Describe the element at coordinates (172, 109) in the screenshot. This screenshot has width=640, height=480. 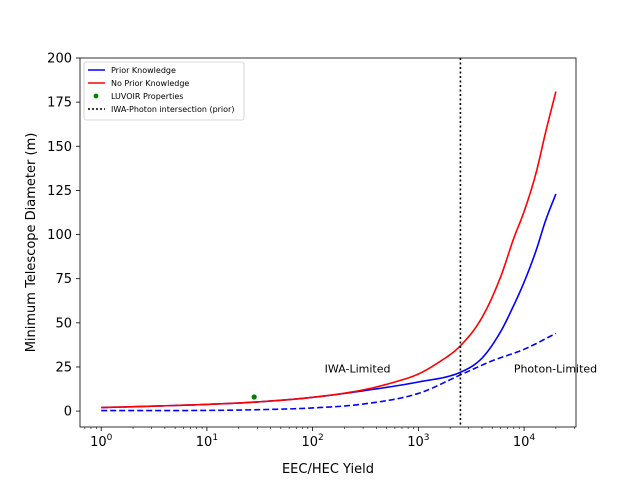
I see `legend-label-3: IWA-Photon intersection (prior)` at that location.